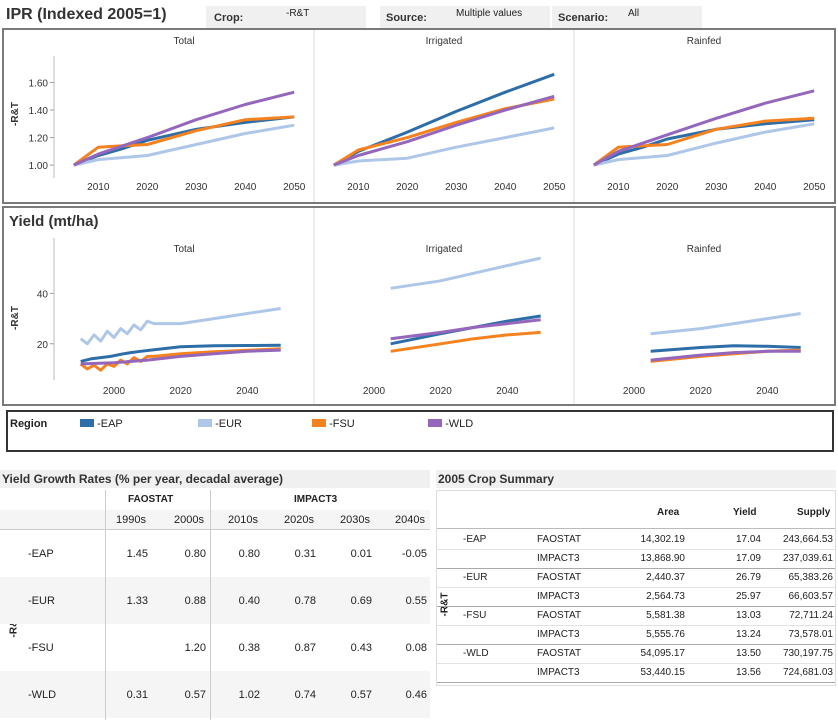 This screenshot has height=720, width=838. Describe the element at coordinates (228, 424) in the screenshot. I see `legend-label-eur: -EUR` at that location.